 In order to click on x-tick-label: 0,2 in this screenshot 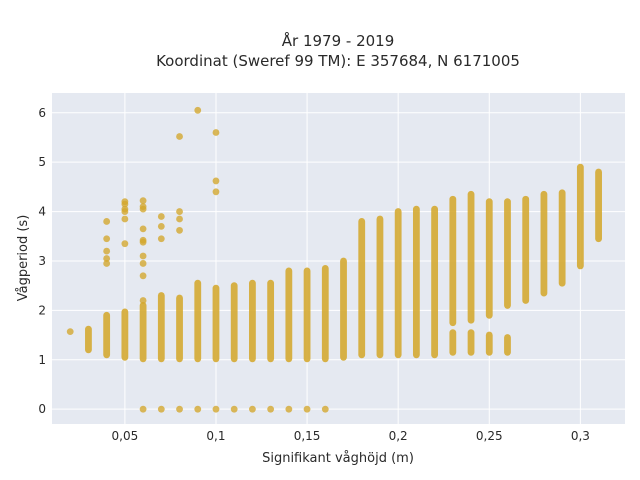, I will do `click(398, 436)`.